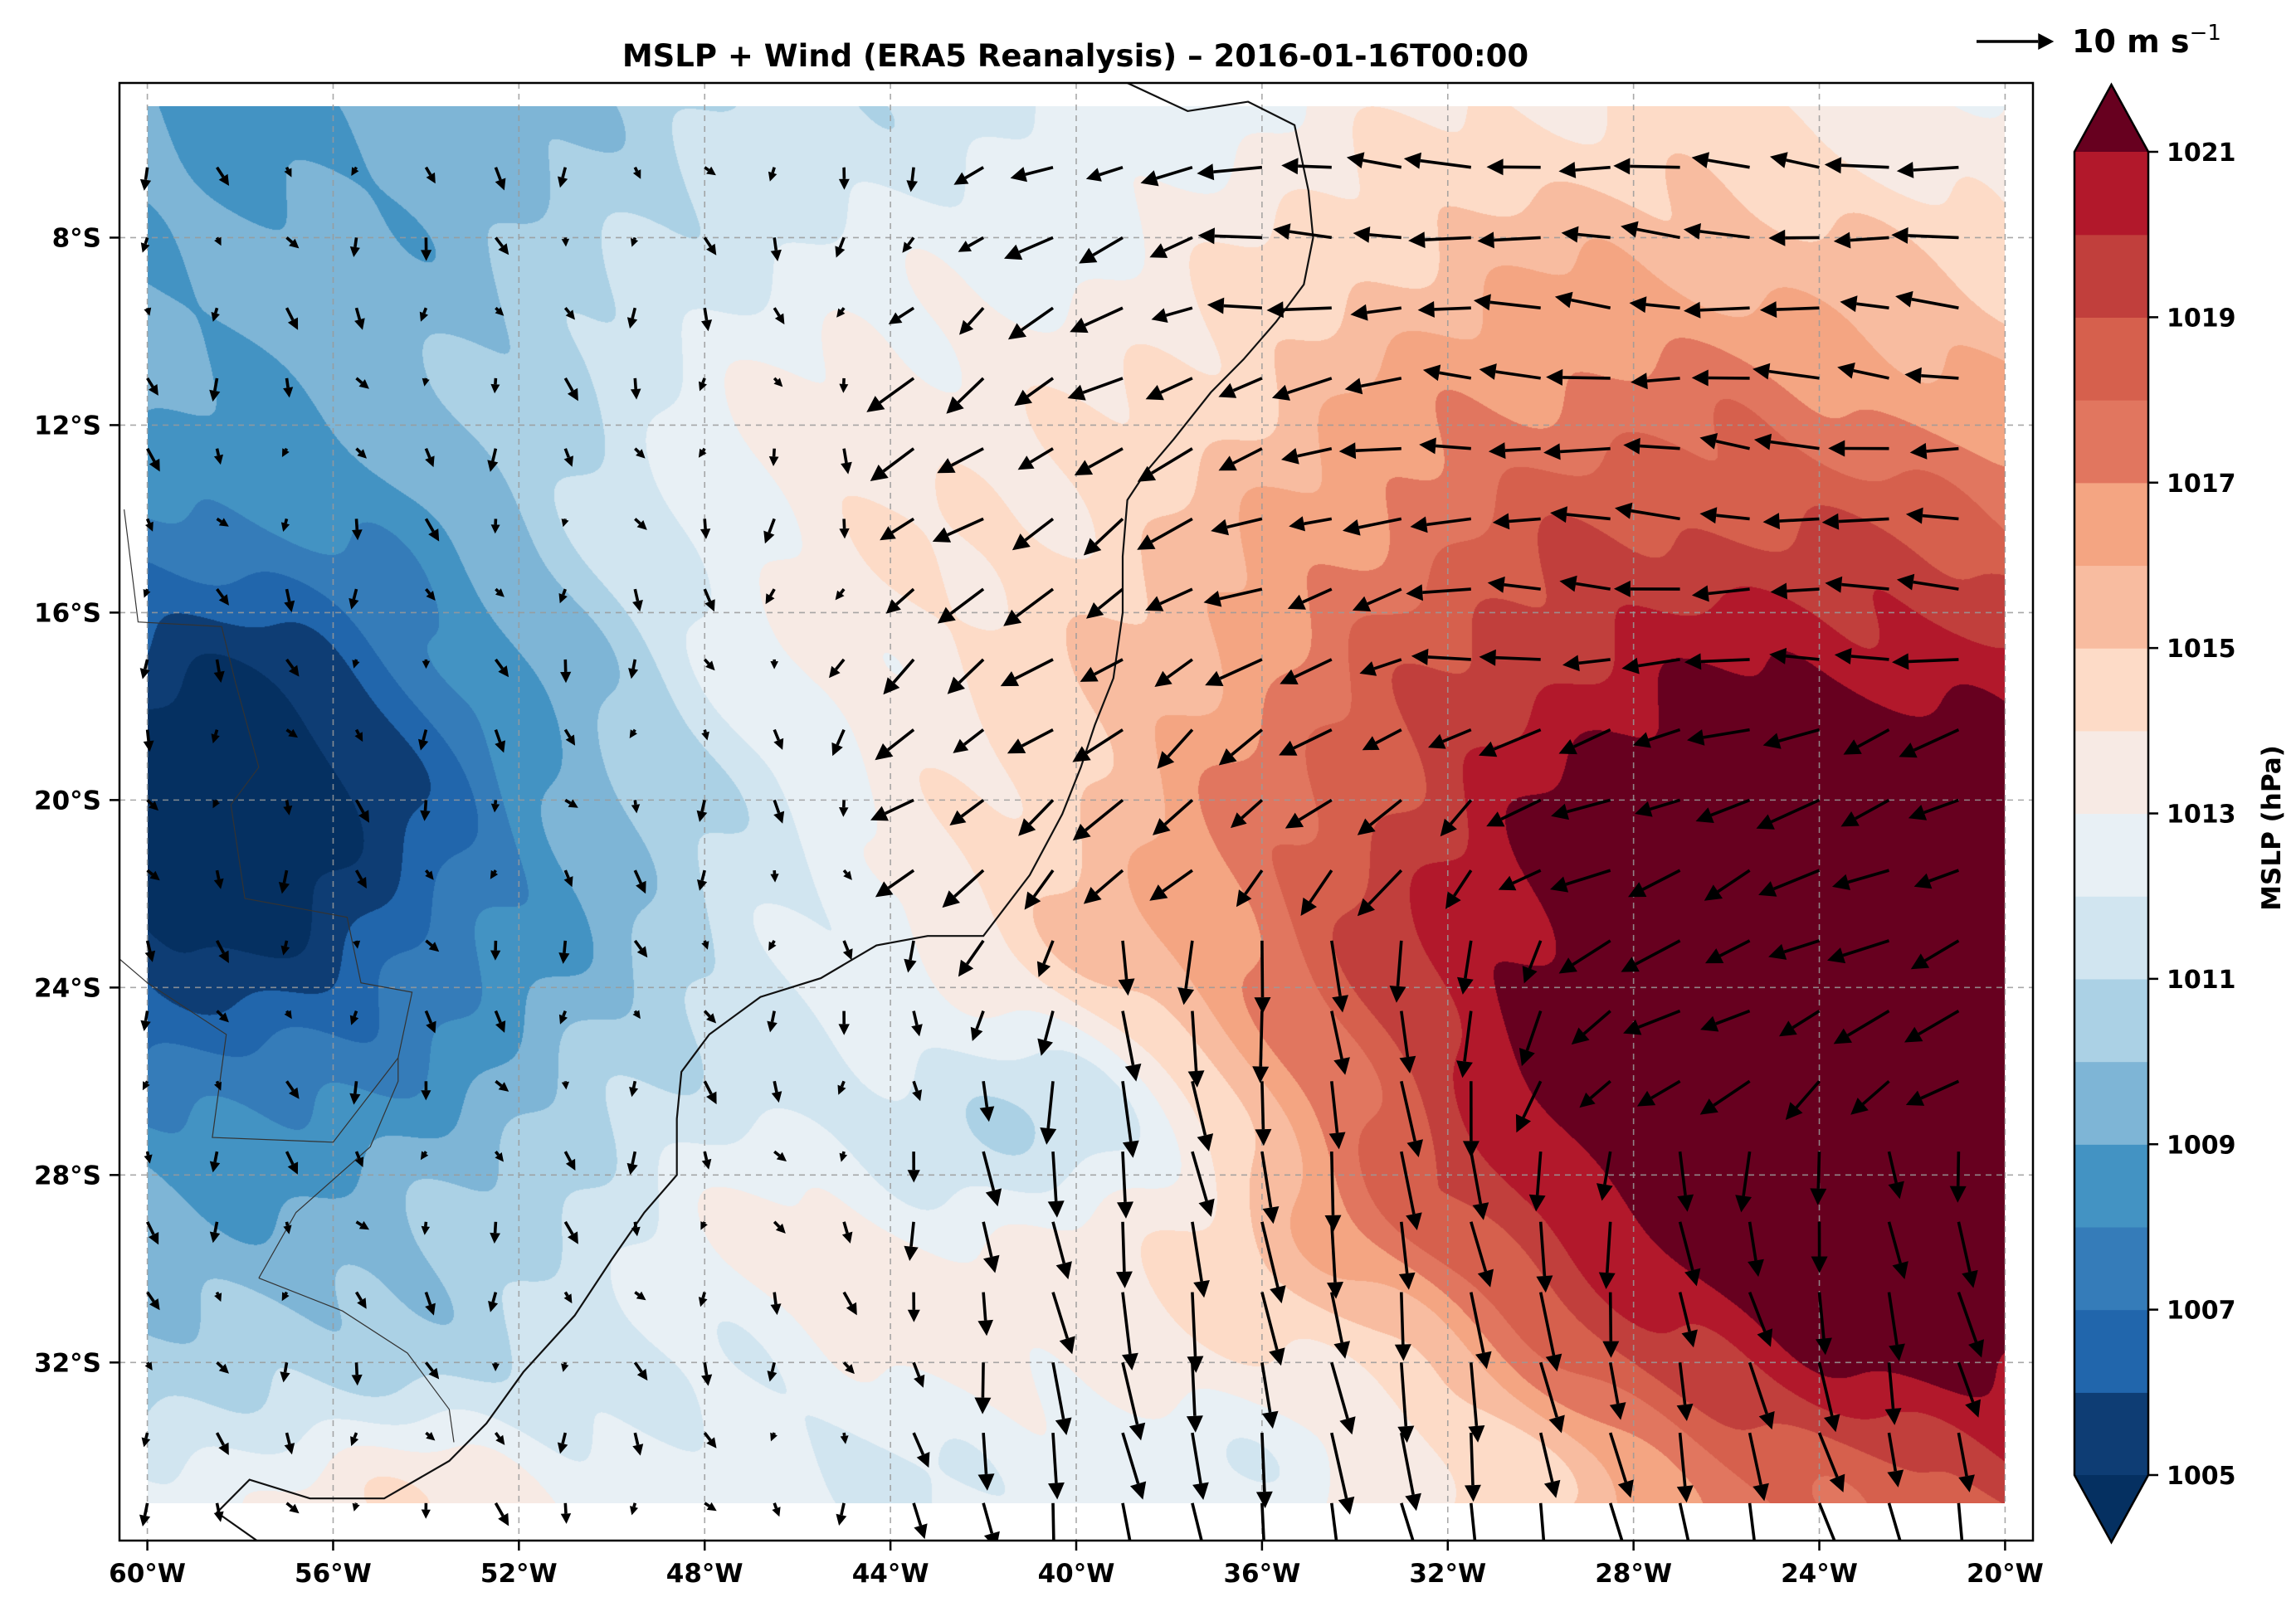  What do you see at coordinates (890, 1574) in the screenshot?
I see `x-tick-label: 44°W` at bounding box center [890, 1574].